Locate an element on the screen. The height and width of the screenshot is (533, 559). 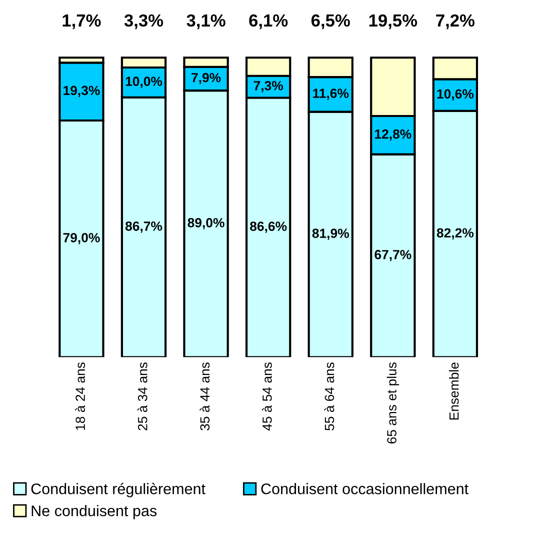
data-label: 7,3% is located at coordinates (269, 86).